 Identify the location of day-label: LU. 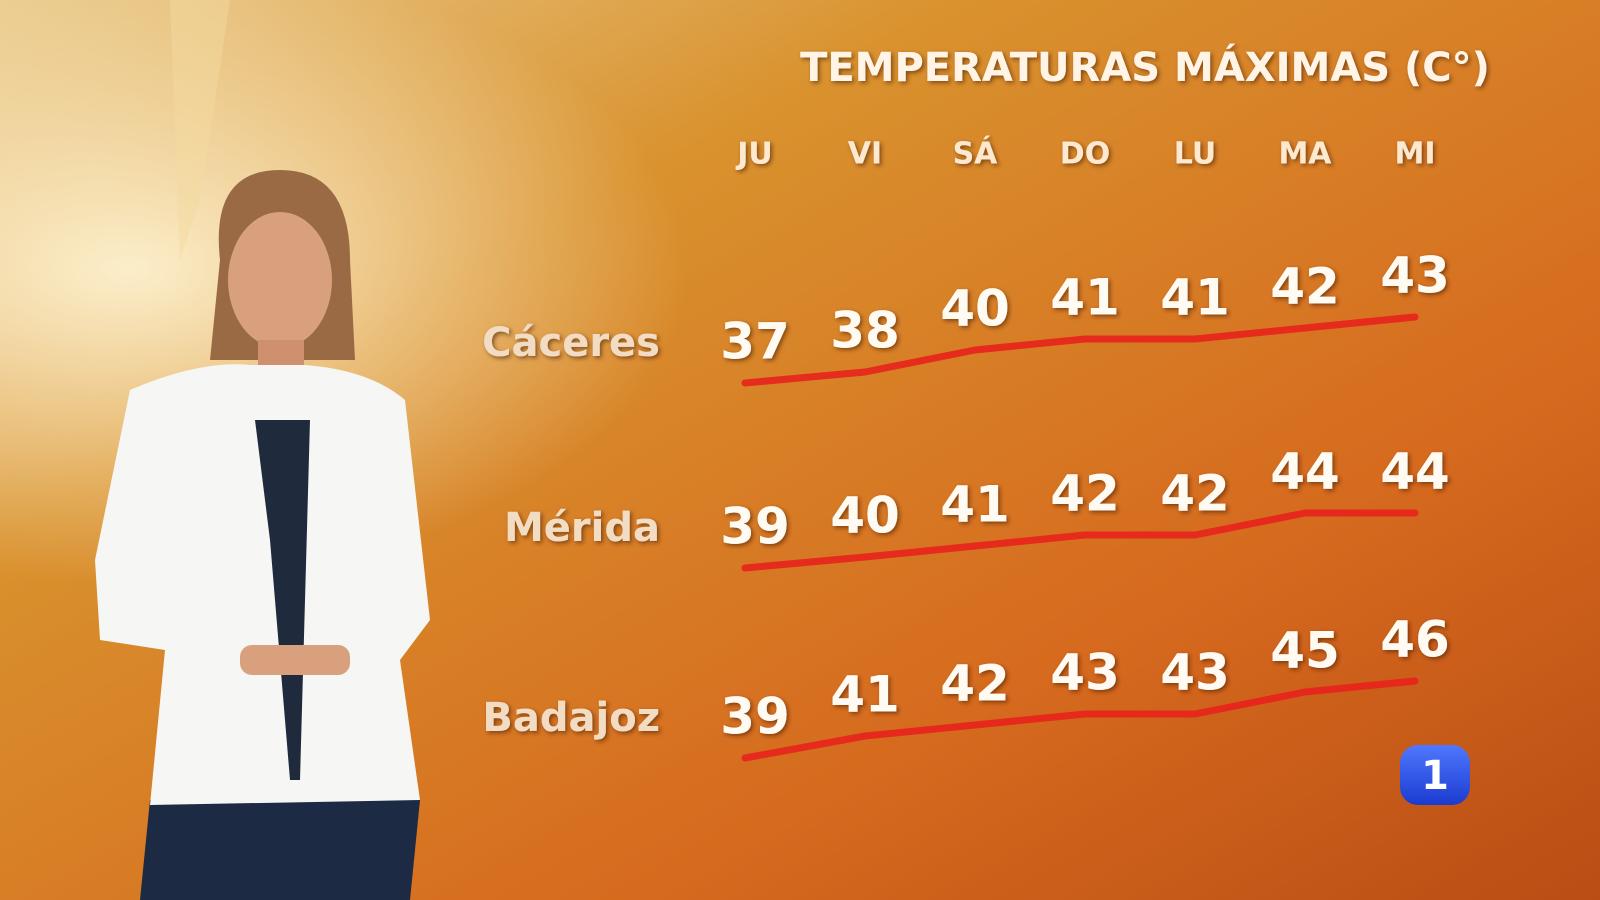
(1195, 154).